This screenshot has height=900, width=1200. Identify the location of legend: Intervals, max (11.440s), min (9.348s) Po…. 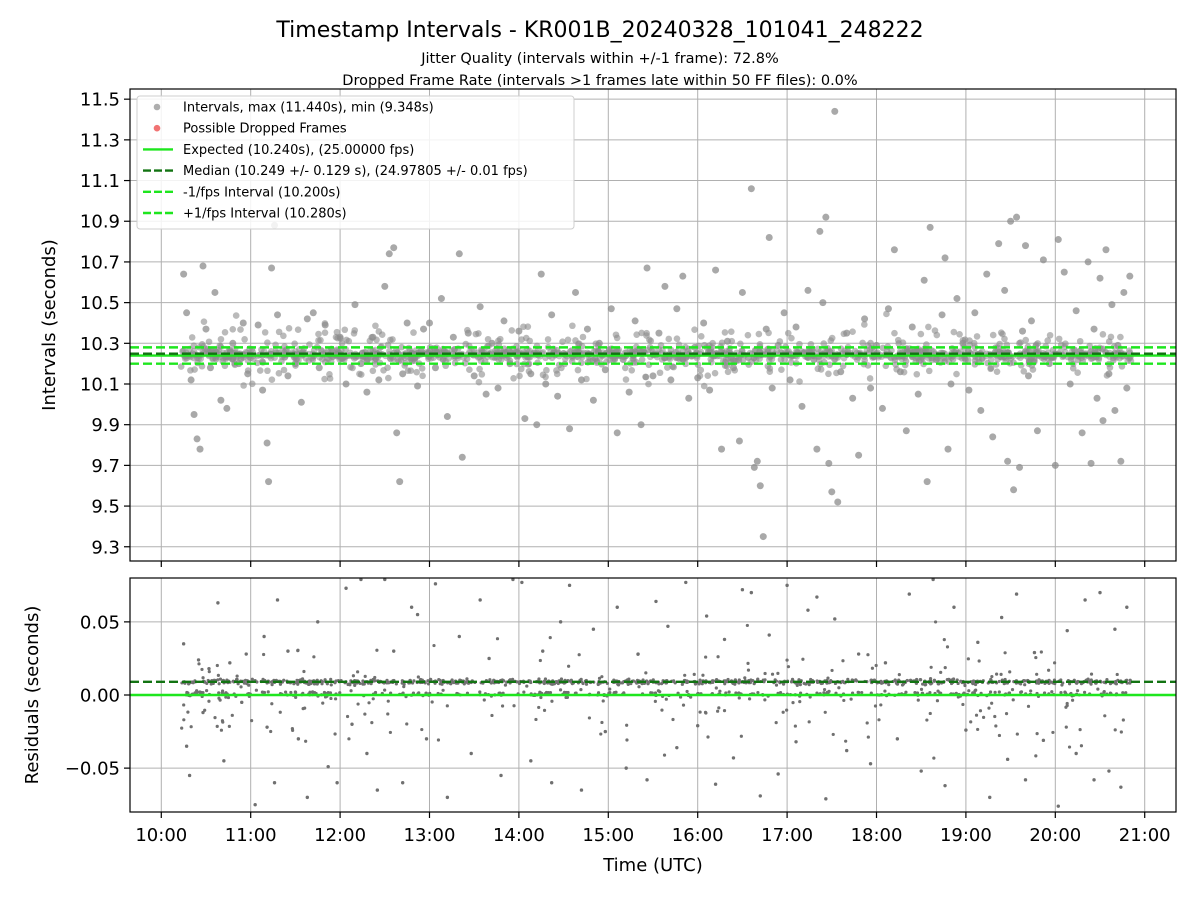
(355, 162).